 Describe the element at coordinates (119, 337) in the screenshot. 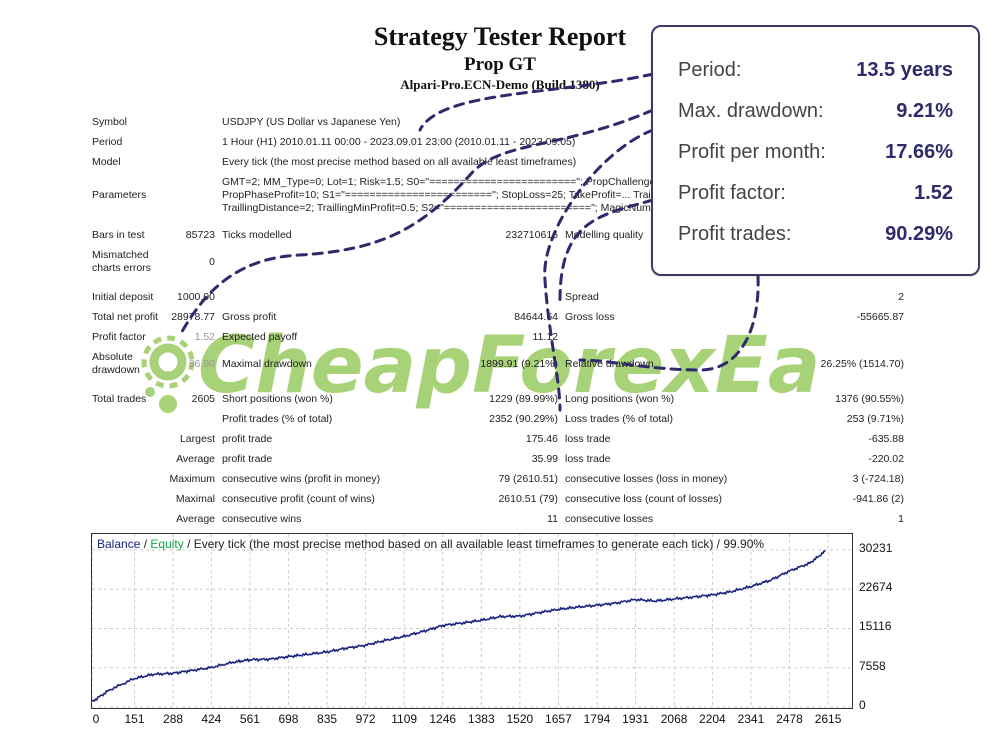

I see `profit-factor-label: Profit factor` at that location.